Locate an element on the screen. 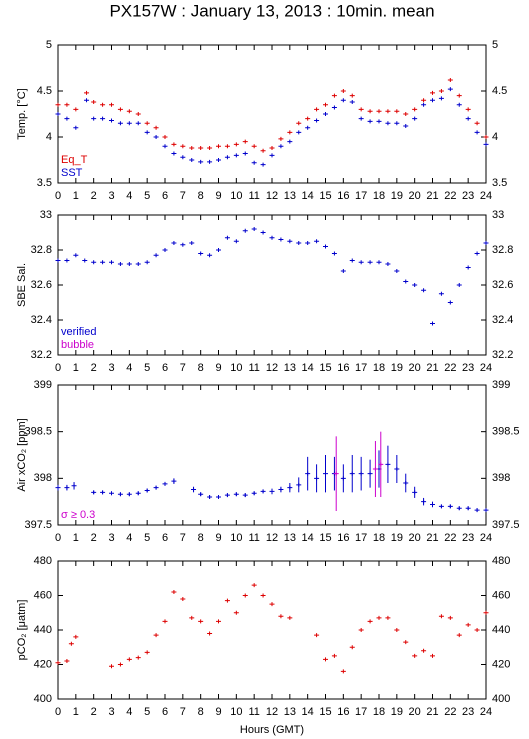  y-tick-label-right: 460 is located at coordinates (501, 595).